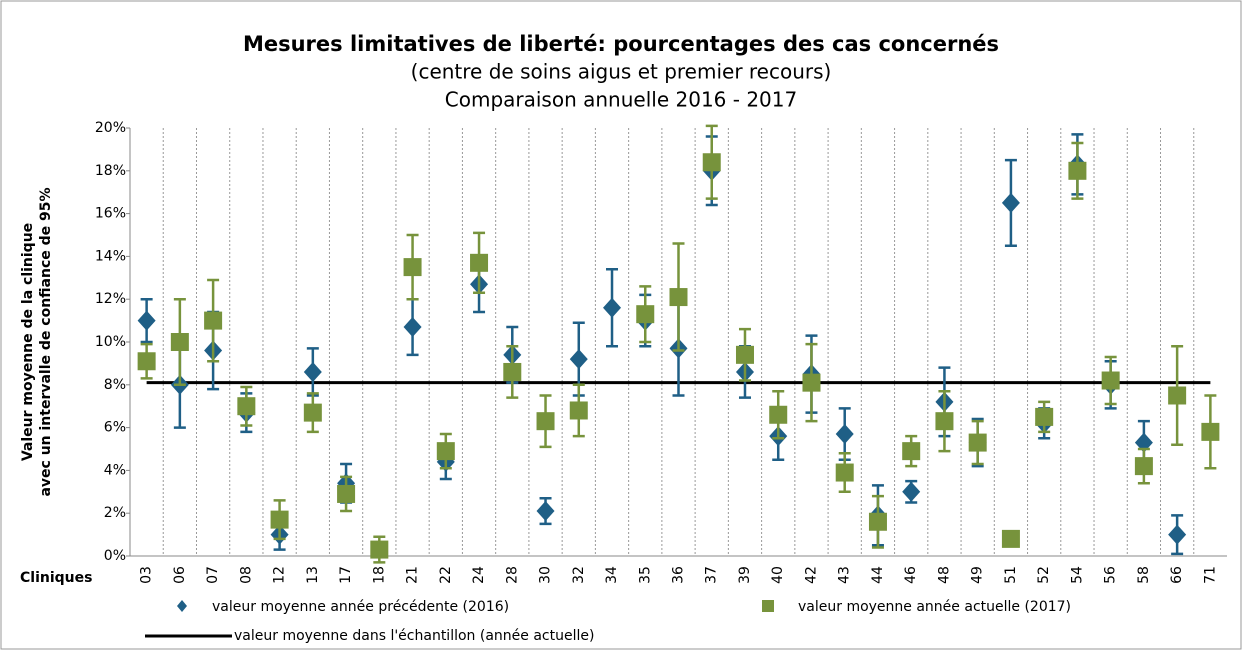 The image size is (1243, 651). I want to click on x-tick-label: 07, so click(213, 575).